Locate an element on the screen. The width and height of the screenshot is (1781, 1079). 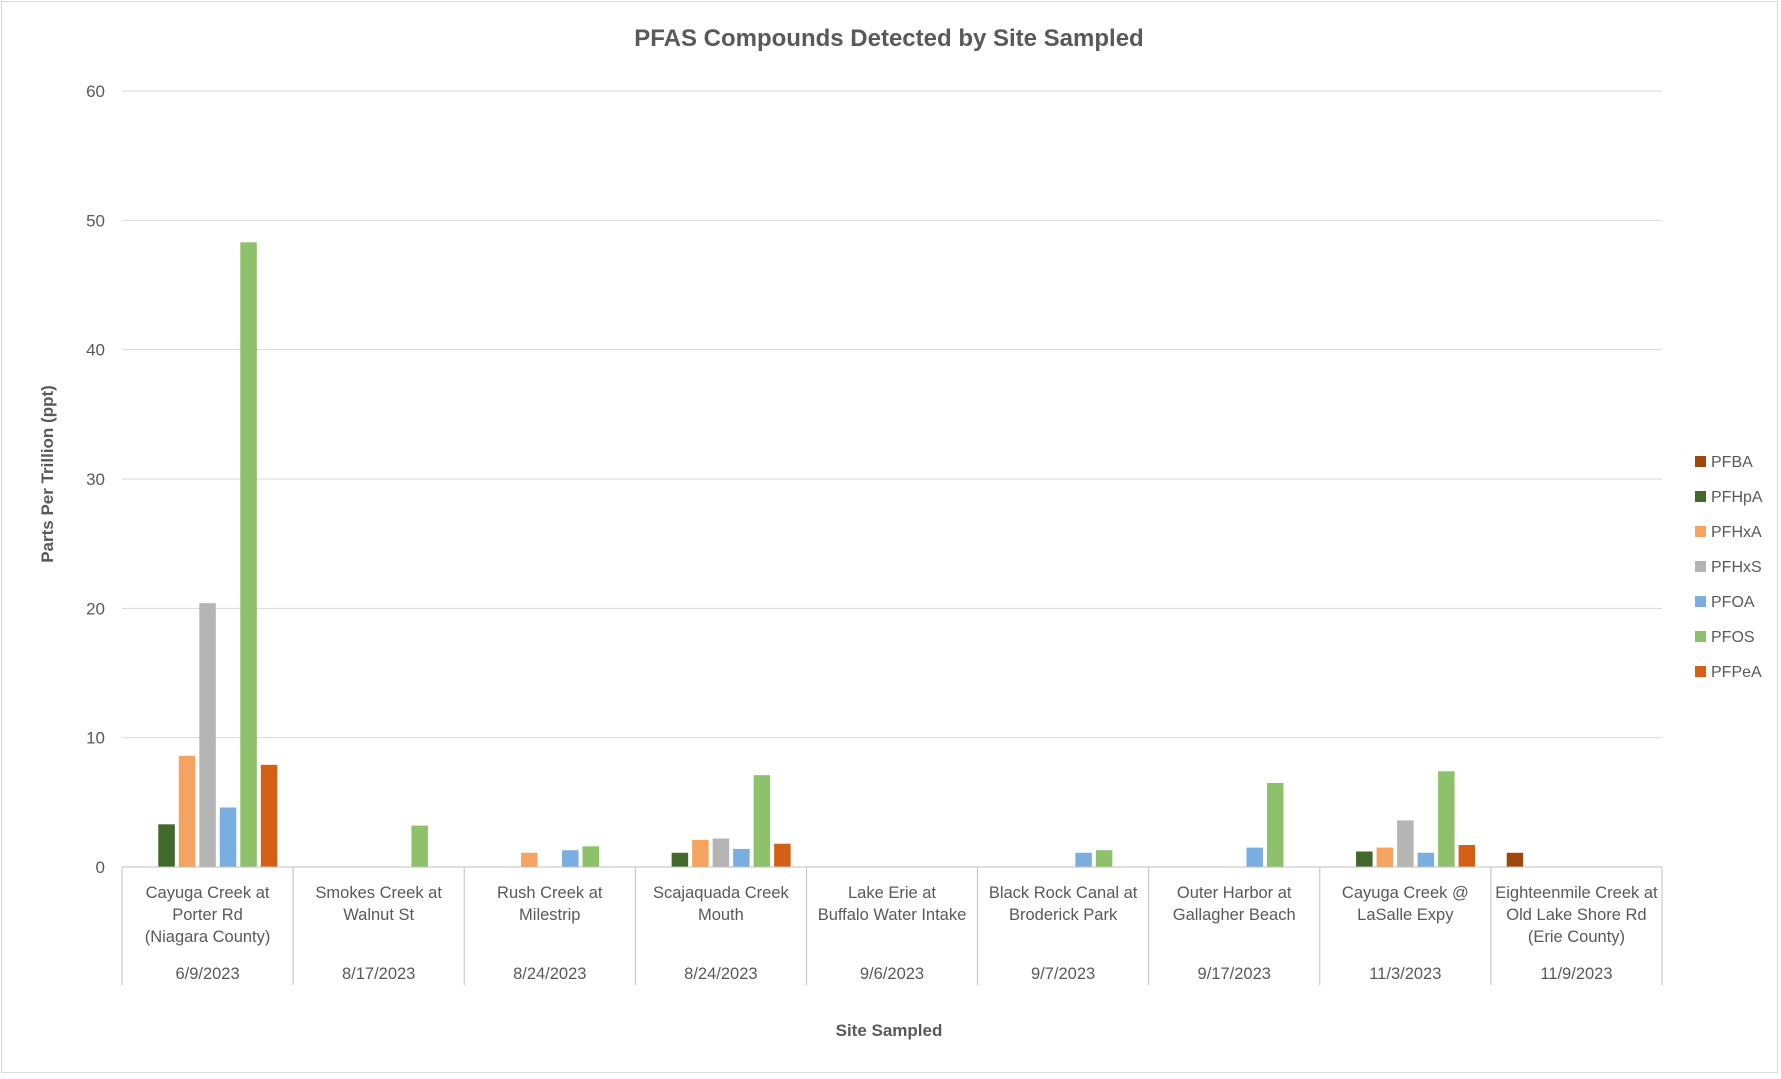
y-tick-labels: 0 10 20 30 40 50 60 is located at coordinates (95, 479).